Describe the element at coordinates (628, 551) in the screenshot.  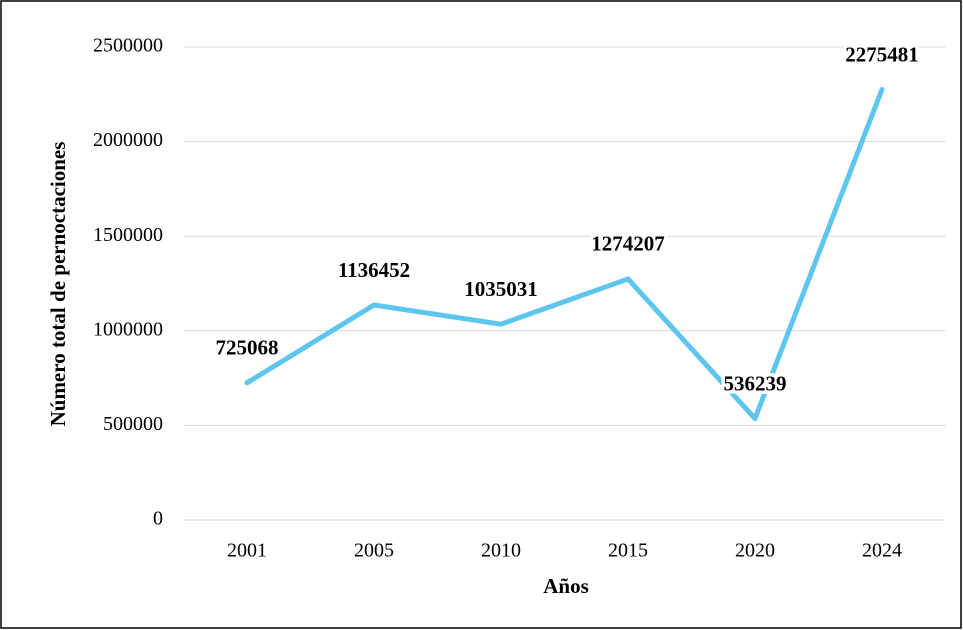
I see `x-tick-label: 2015` at that location.